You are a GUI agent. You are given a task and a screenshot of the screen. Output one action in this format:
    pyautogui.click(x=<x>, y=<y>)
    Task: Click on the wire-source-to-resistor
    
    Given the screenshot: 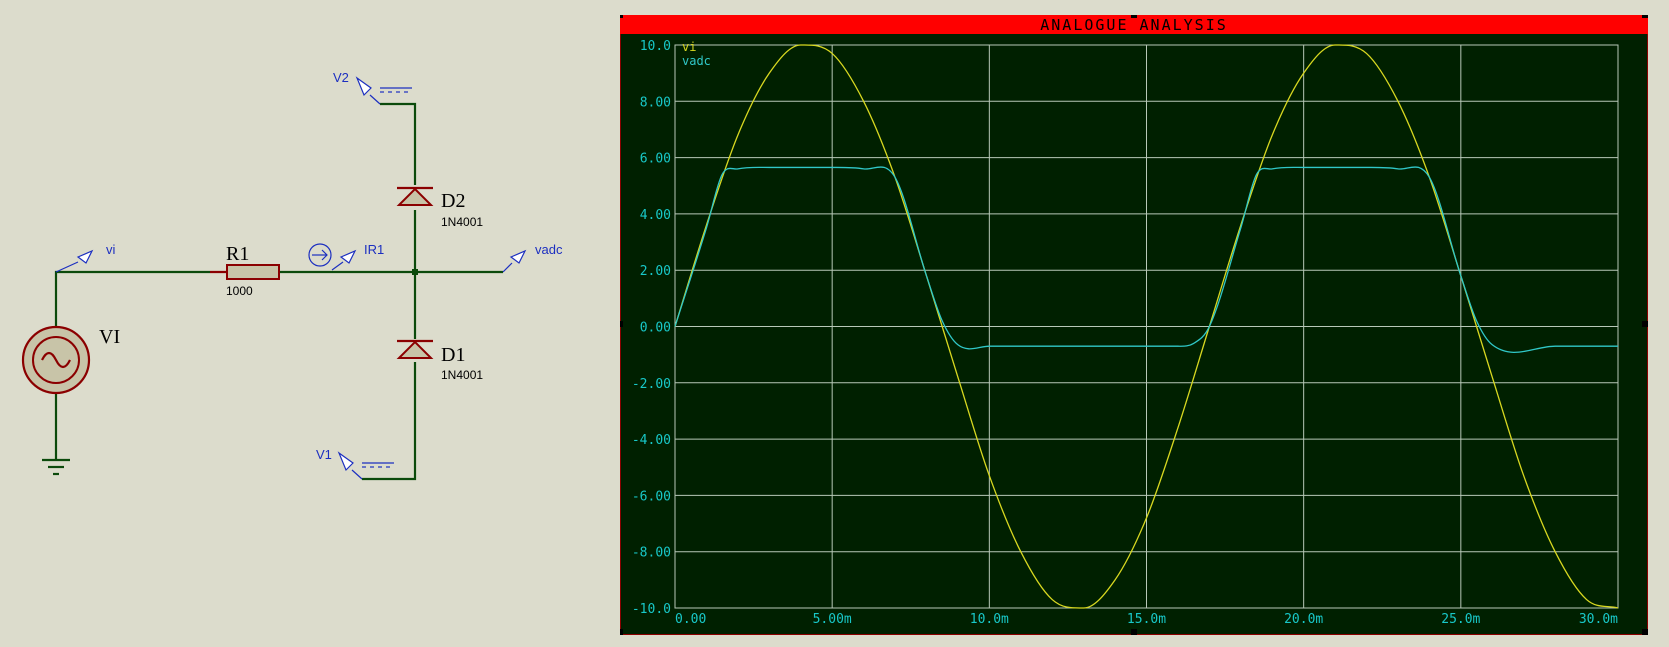 What is the action you would take?
    pyautogui.click(x=132, y=298)
    